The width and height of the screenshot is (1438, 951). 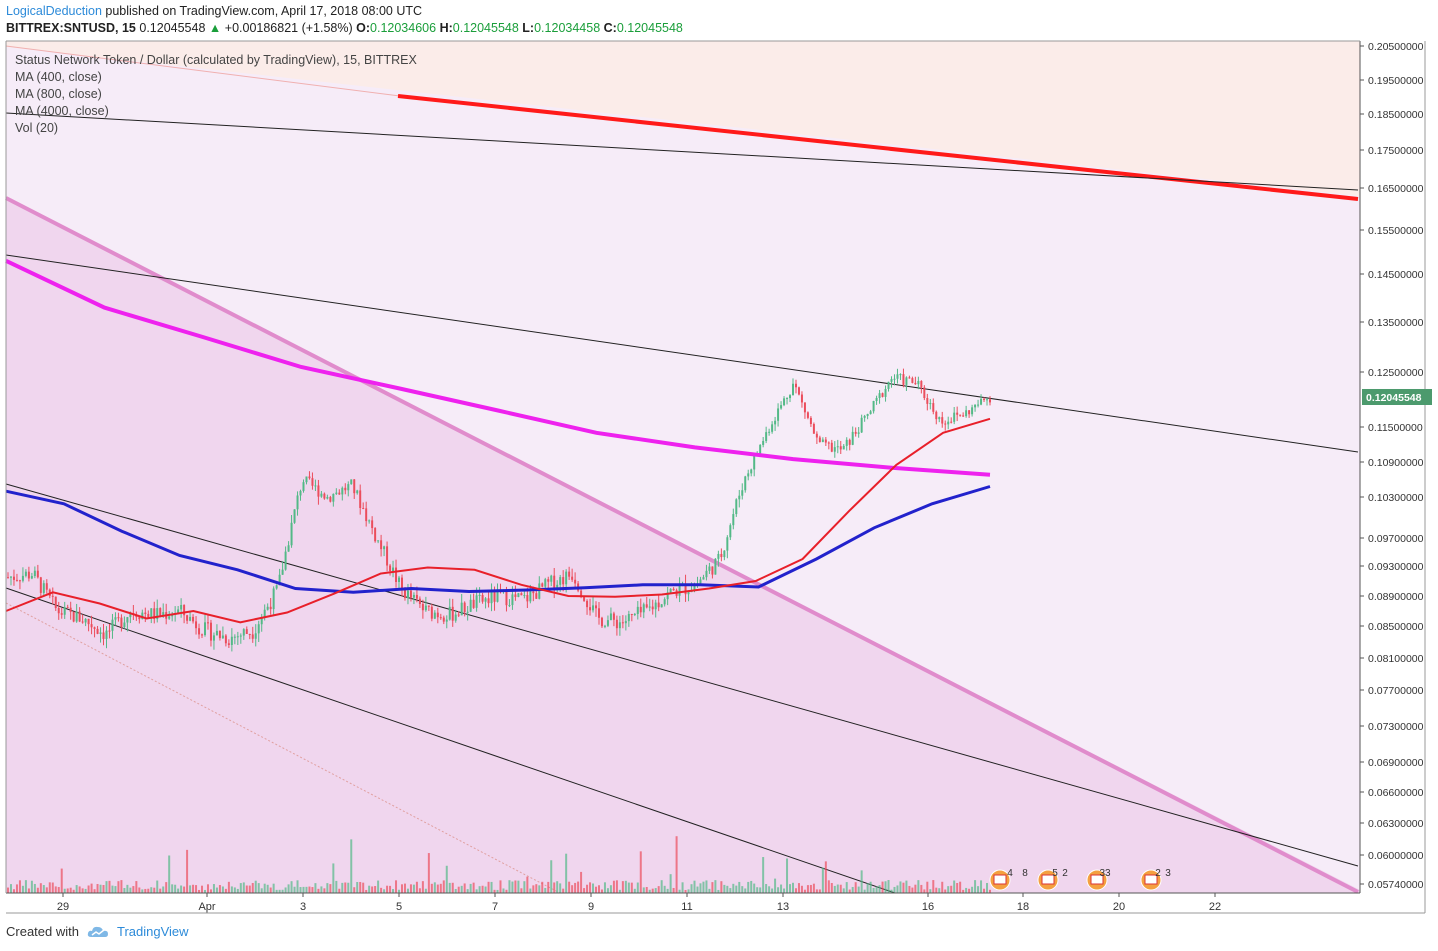 I want to click on y-tick-label: 0.05740000, so click(x=1396, y=885).